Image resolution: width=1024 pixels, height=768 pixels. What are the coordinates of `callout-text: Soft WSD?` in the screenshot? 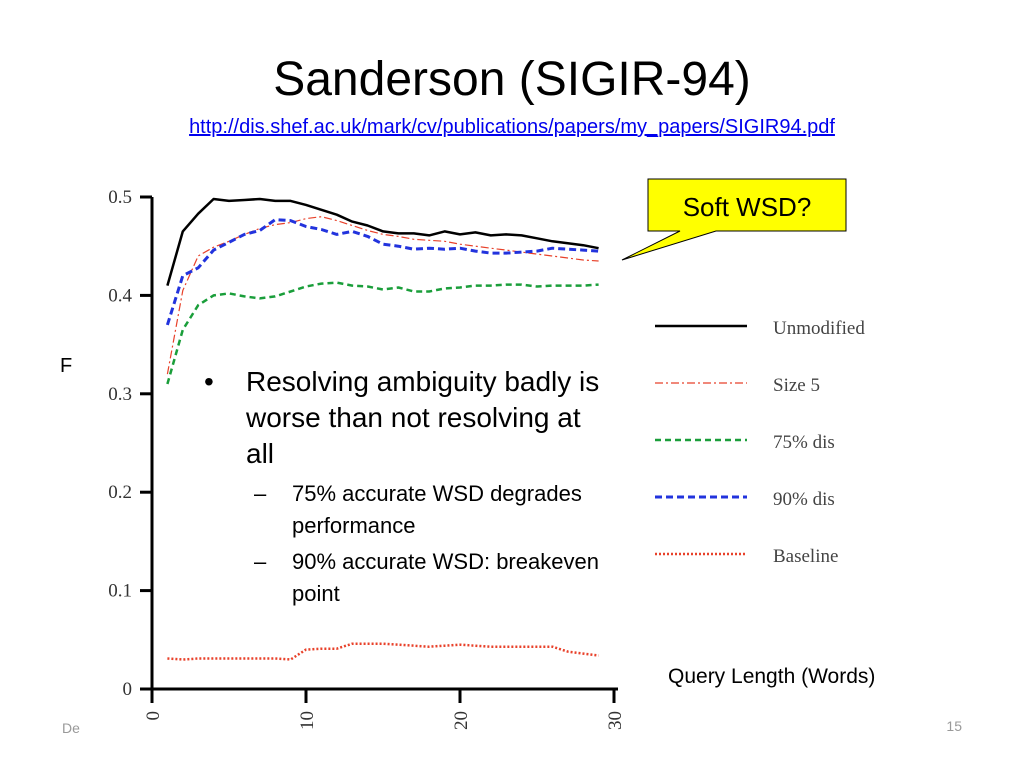 It's located at (747, 207).